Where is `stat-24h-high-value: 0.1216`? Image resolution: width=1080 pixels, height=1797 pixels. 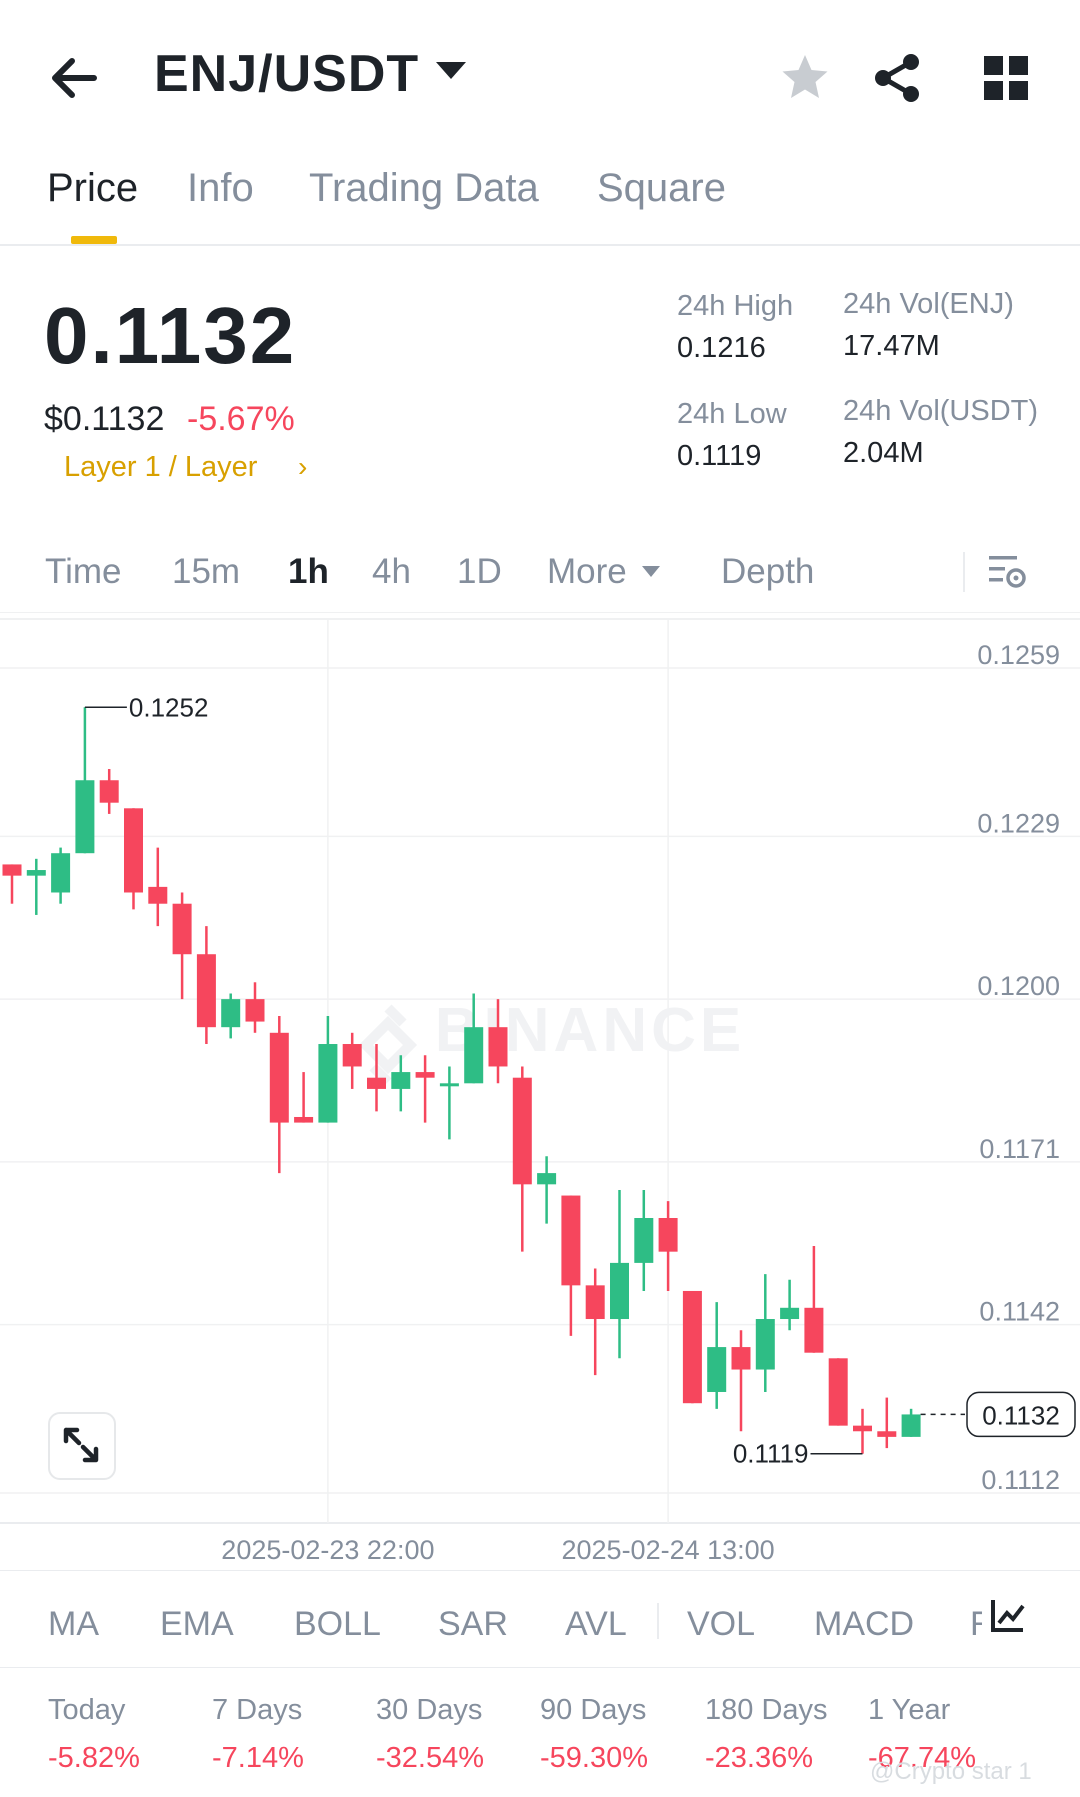 stat-24h-high-value: 0.1216 is located at coordinates (721, 348).